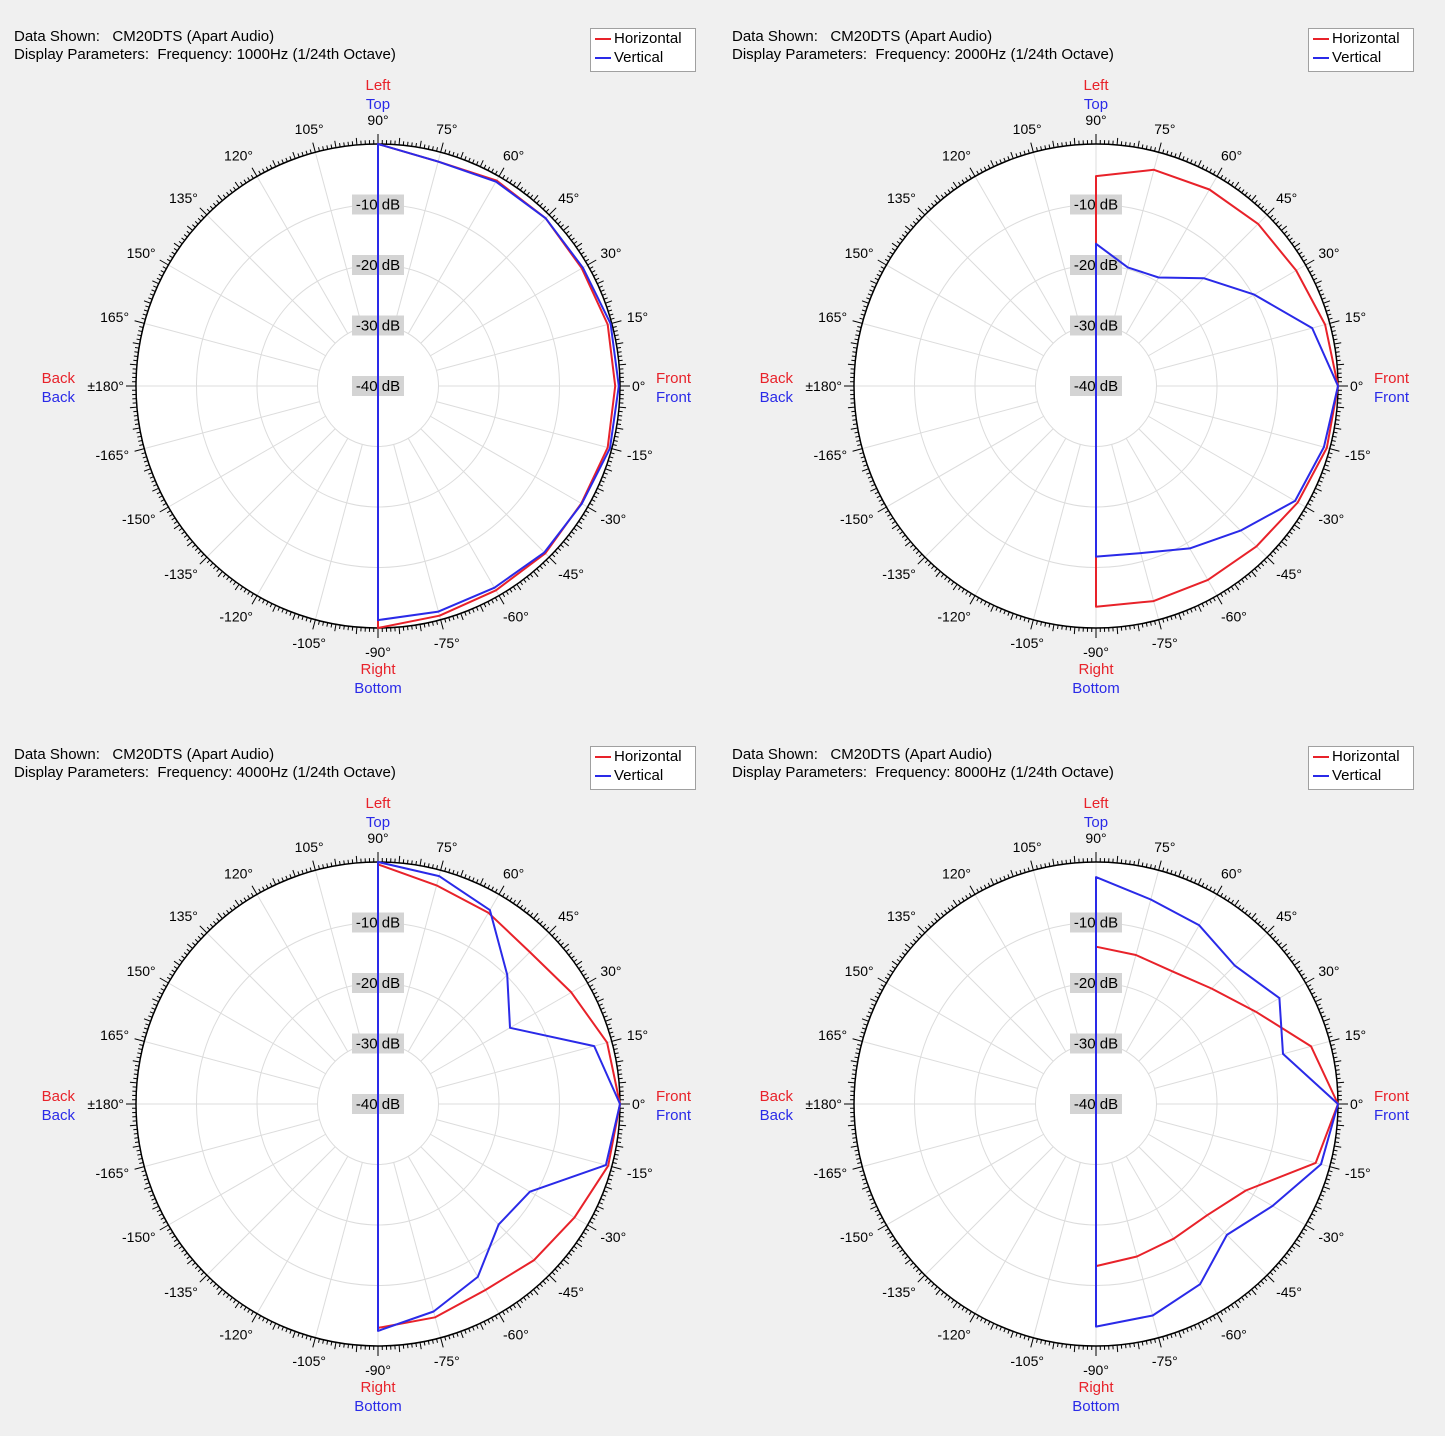 Image resolution: width=1445 pixels, height=1436 pixels. I want to click on legend: Horizontal Vertical, so click(1361, 50).